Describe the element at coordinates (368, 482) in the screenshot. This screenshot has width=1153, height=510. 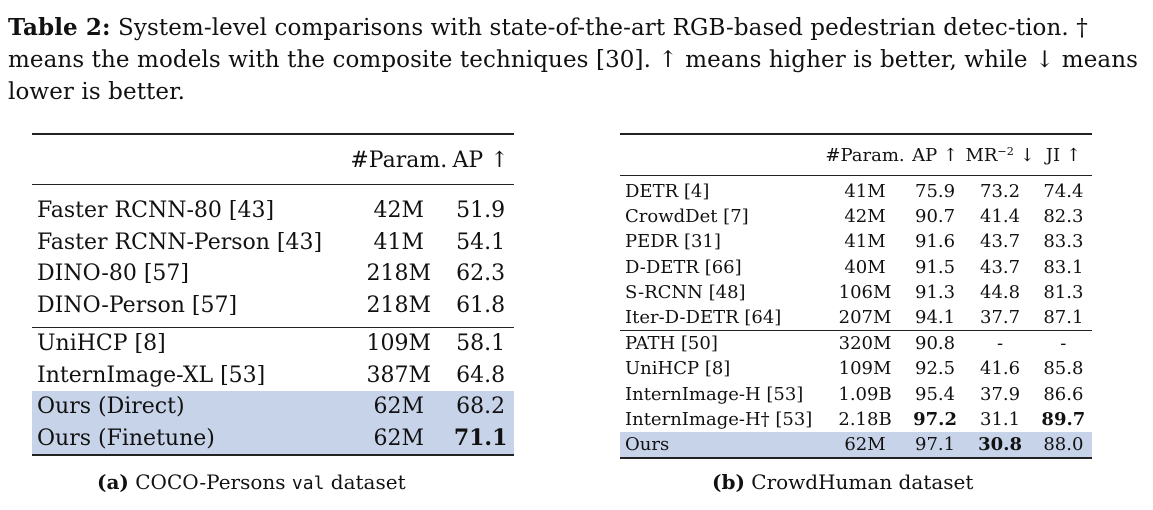
I see `subcaption-text-end: dataset` at that location.